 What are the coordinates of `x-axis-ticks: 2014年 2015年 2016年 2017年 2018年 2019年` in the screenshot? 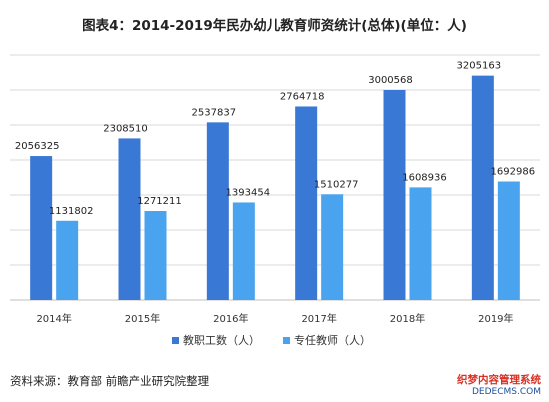 It's located at (274, 318).